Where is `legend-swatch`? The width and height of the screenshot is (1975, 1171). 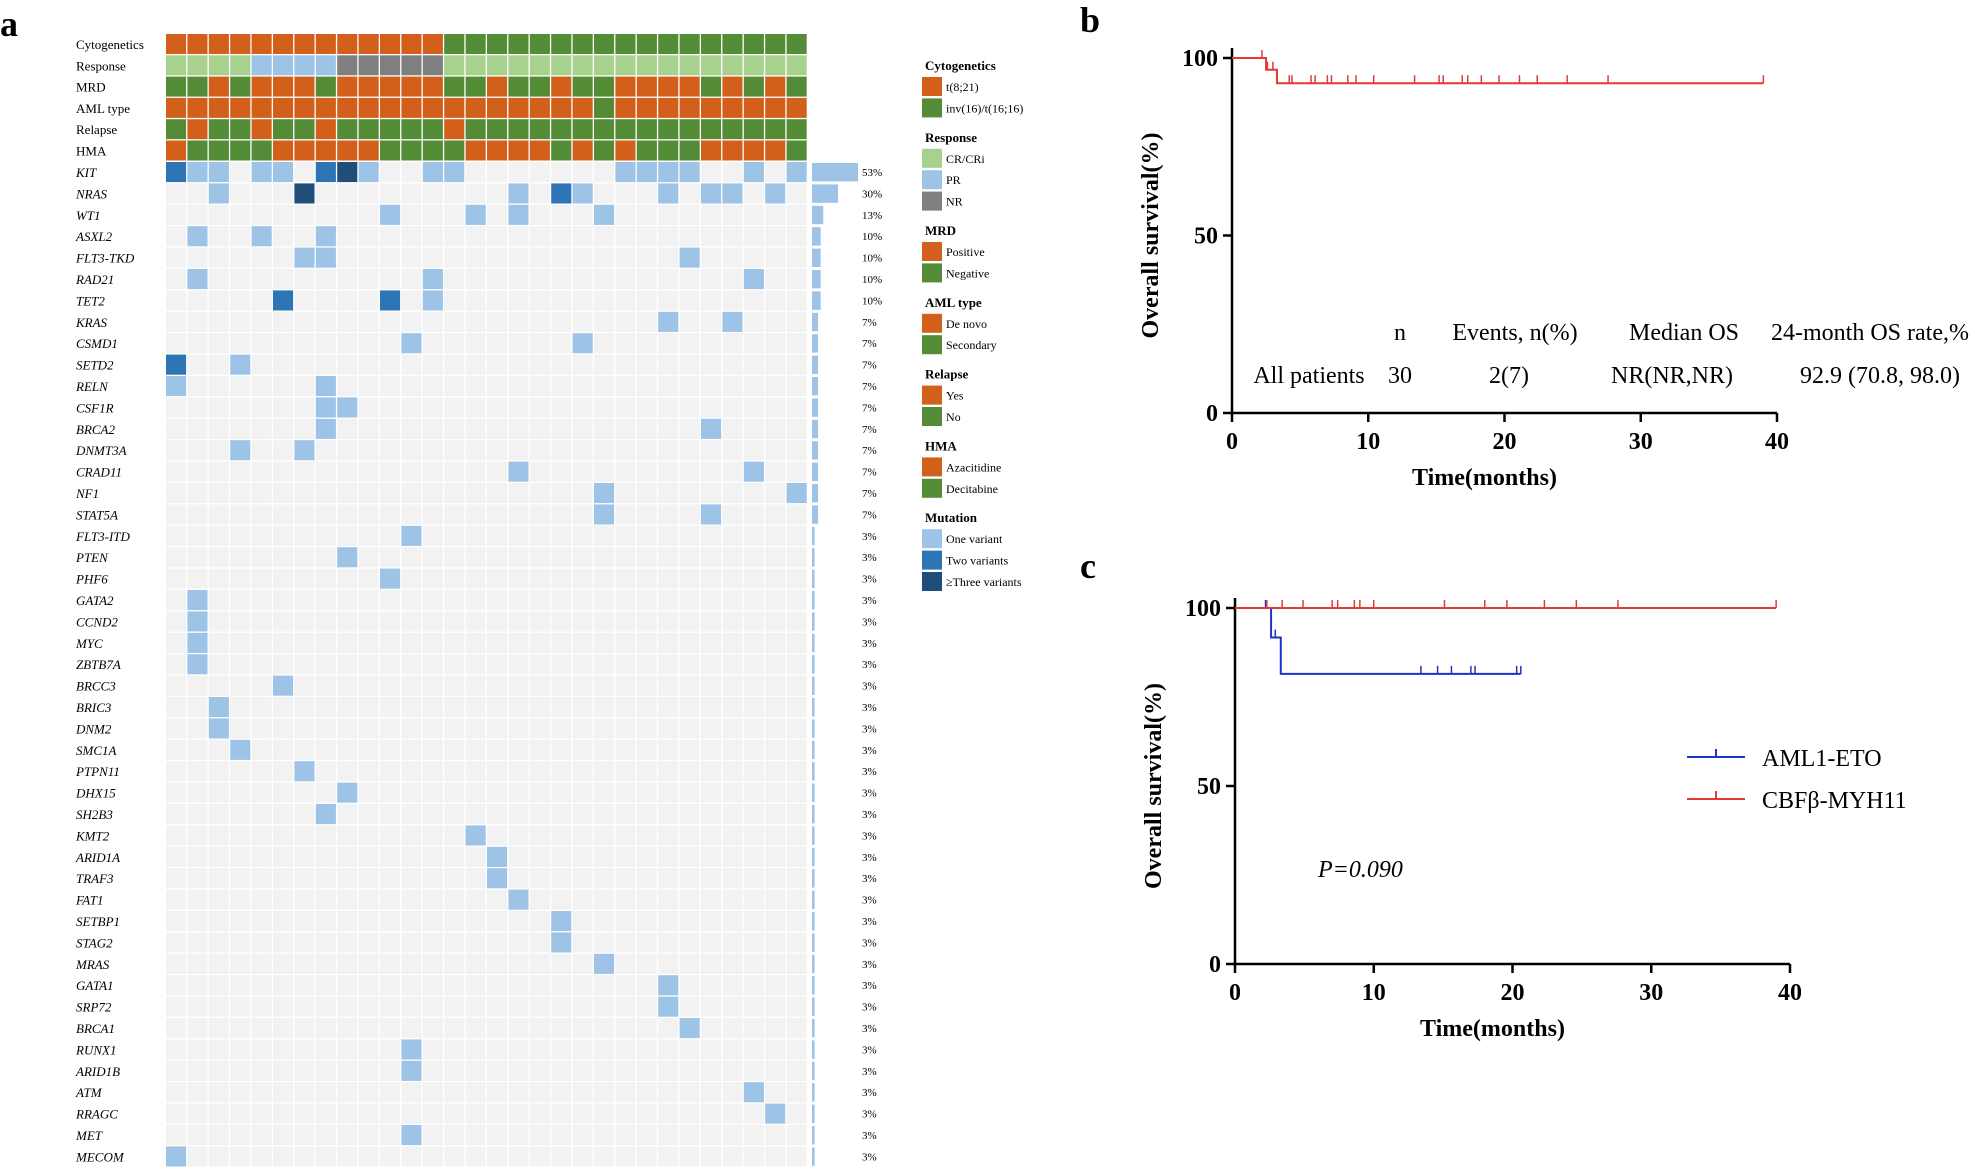
legend-swatch is located at coordinates (932, 560).